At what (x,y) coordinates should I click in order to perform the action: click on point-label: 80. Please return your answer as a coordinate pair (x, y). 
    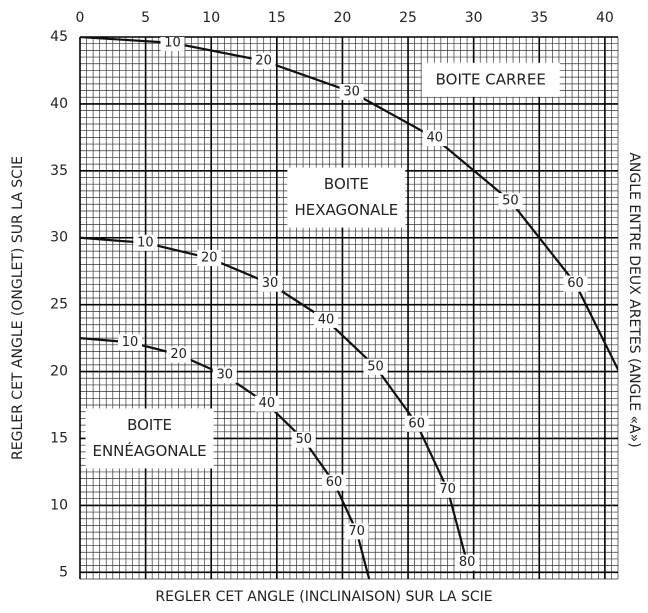
    Looking at the image, I should click on (467, 562).